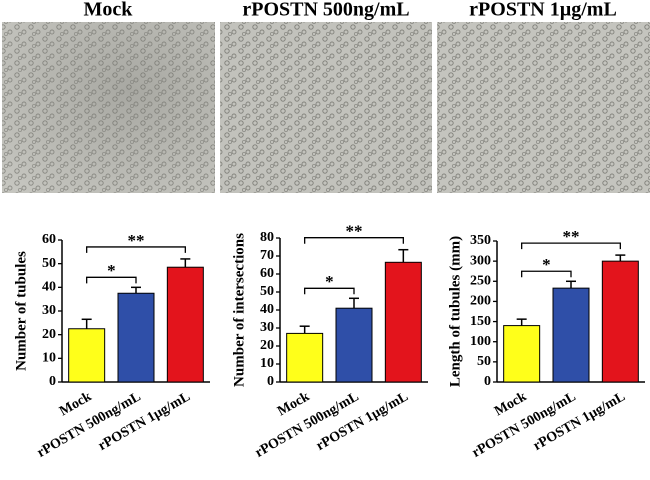 The width and height of the screenshot is (650, 480). What do you see at coordinates (480, 240) in the screenshot?
I see `y-tick-label: 350` at bounding box center [480, 240].